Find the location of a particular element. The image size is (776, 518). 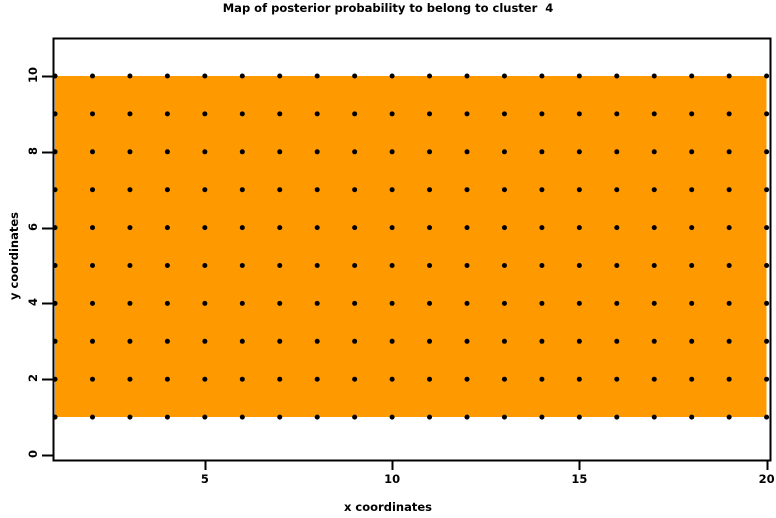

x-tick-label: 15 is located at coordinates (579, 479).